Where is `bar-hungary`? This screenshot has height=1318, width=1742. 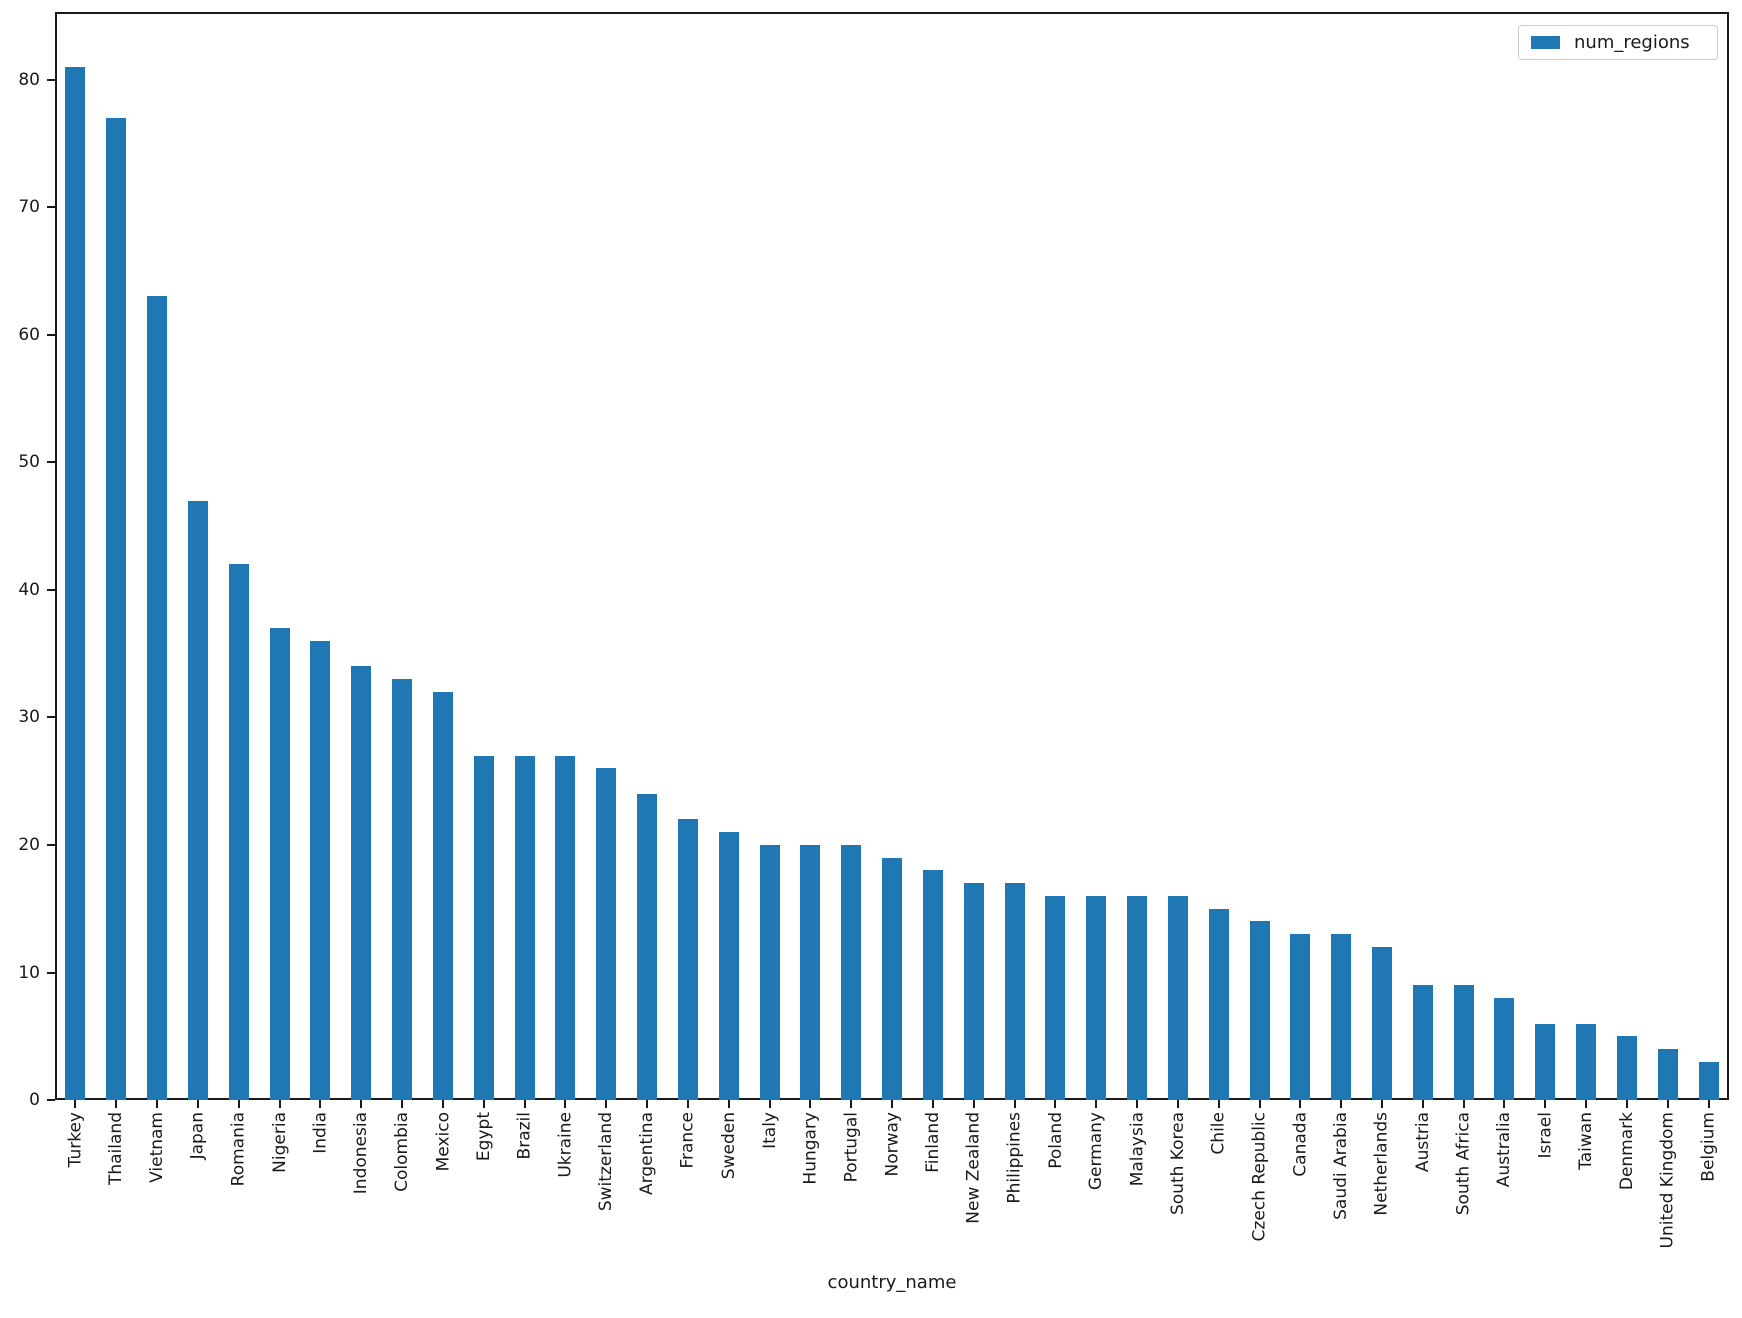
bar-hungary is located at coordinates (810, 972).